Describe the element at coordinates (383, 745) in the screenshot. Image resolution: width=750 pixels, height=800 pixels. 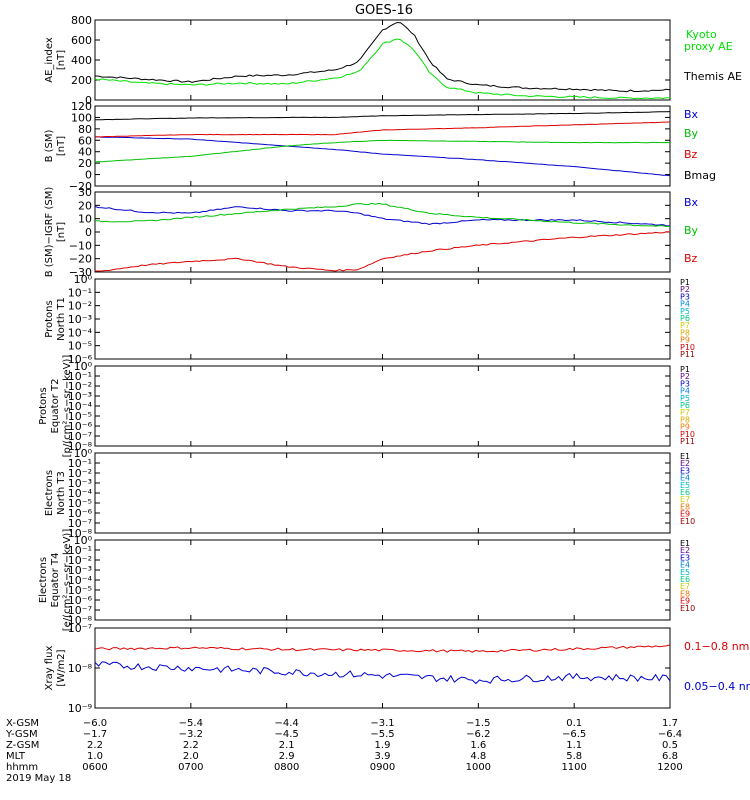
I see `footer-value: 1.9` at that location.